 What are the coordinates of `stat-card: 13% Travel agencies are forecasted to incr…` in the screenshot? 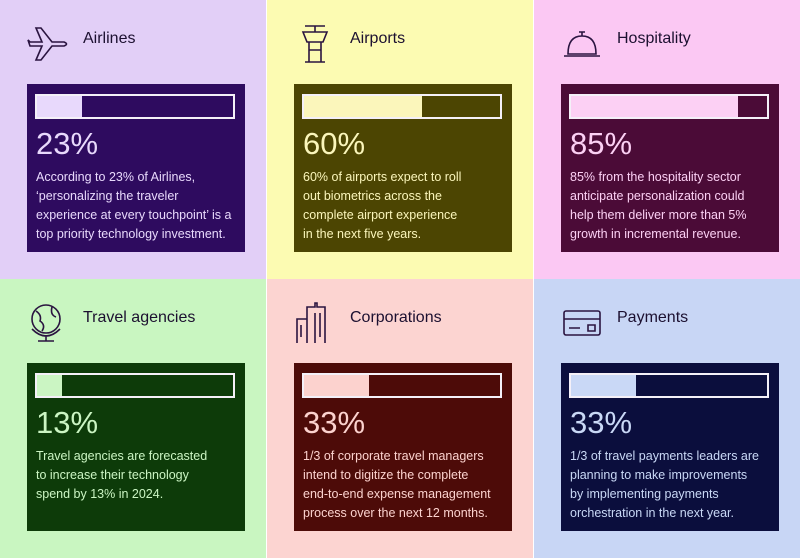 It's located at (136, 447).